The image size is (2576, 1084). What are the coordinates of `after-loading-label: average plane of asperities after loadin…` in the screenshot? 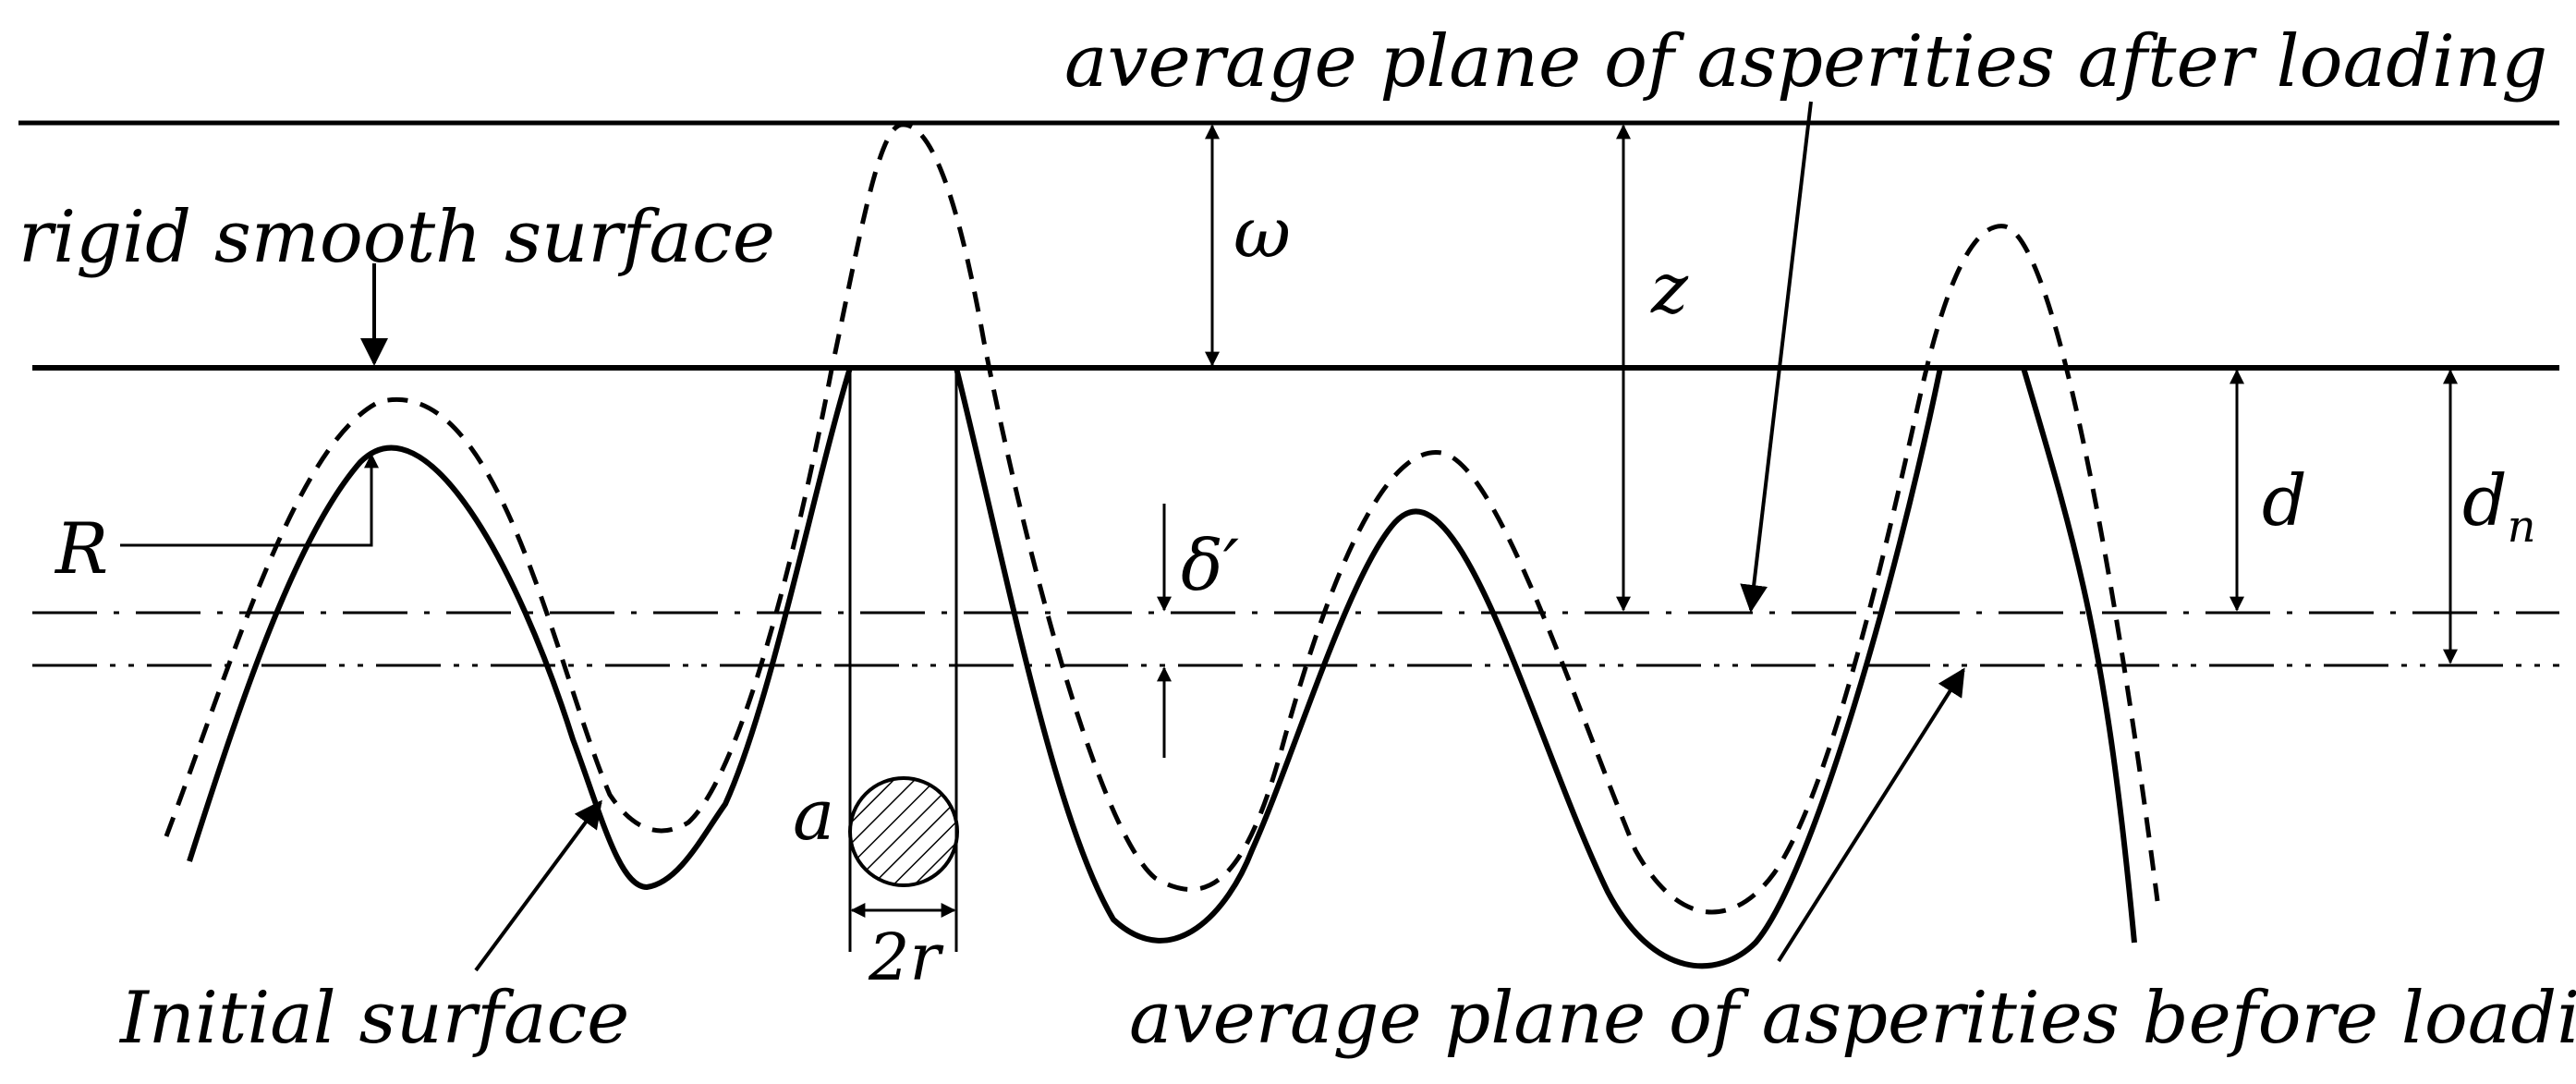 It's located at (1805, 62).